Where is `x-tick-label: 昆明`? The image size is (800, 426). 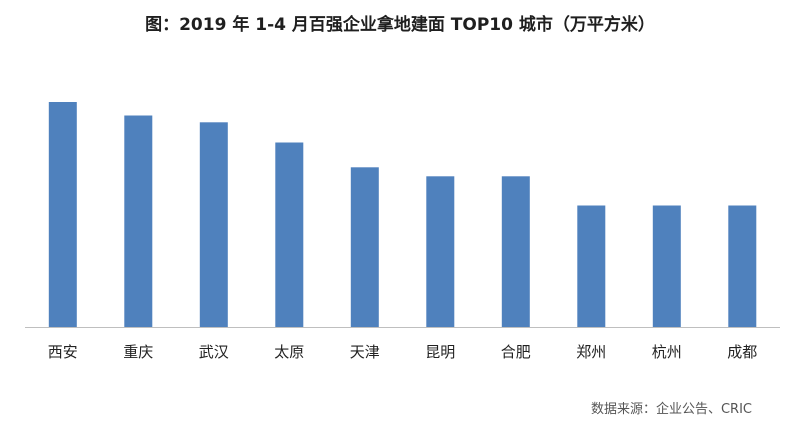
x-tick-label: 昆明 is located at coordinates (440, 352).